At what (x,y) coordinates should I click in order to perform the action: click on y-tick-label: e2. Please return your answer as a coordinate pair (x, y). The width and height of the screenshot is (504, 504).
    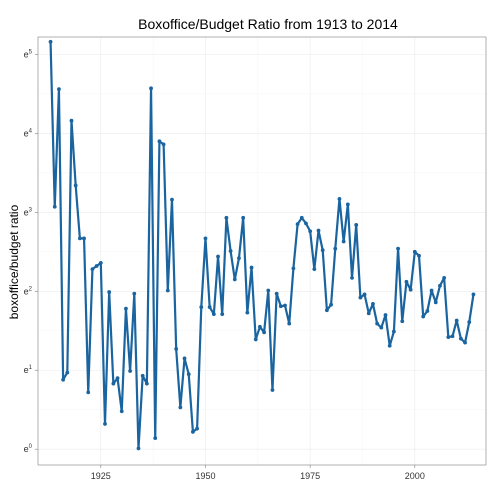
    Looking at the image, I should click on (28, 291).